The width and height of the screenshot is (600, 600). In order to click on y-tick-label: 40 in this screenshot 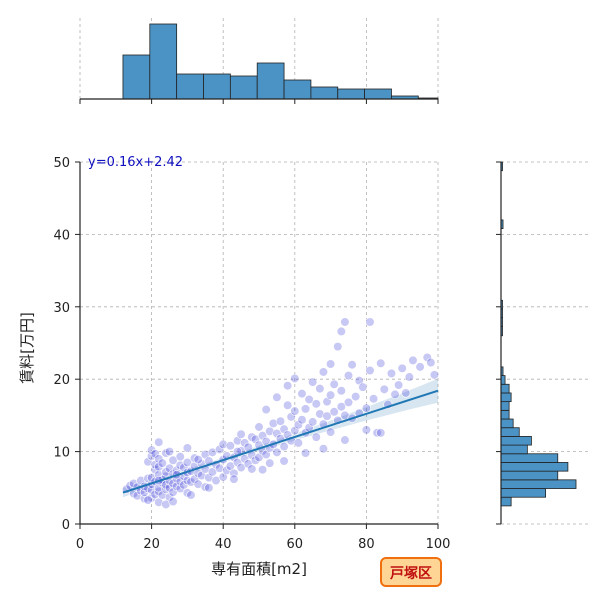, I will do `click(61, 235)`.